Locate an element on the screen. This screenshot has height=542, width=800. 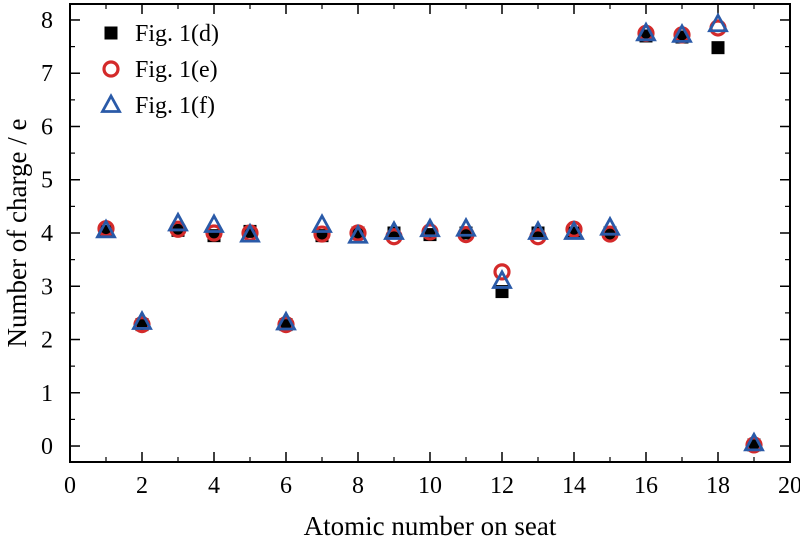
x-tick-labels: 0 2 4 6 8 10 12 14 16 18 20 is located at coordinates (432, 486).